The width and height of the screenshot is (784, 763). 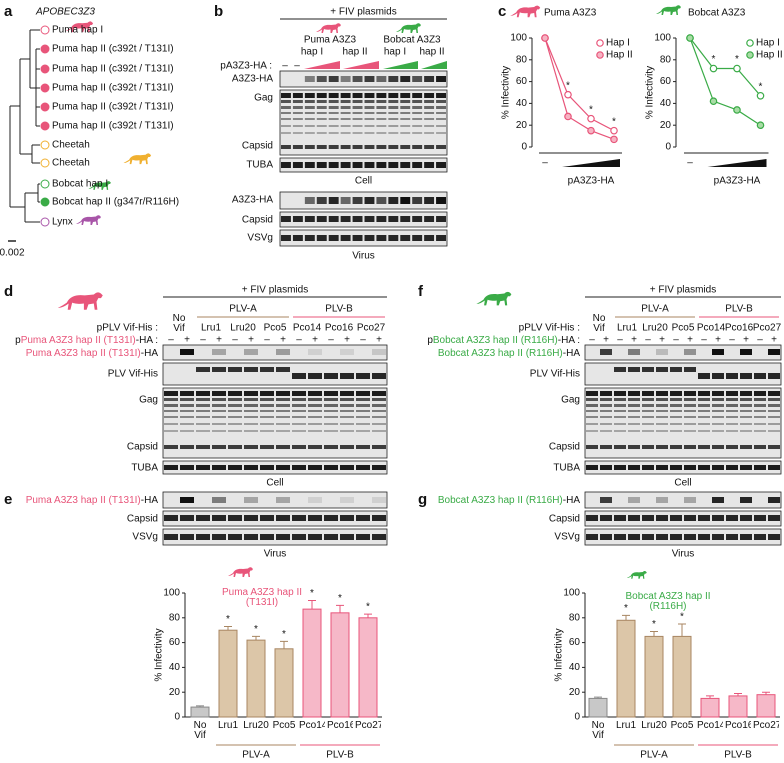 I want to click on row-label: Bobcat A3Z3 hap II (R116H)-HA, so click(x=509, y=500).